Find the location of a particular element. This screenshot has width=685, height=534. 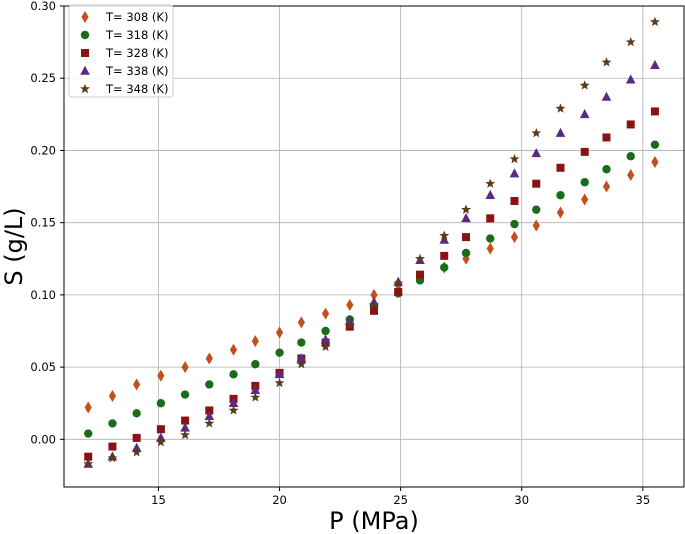

legend-entry-label: T= 318 (K) is located at coordinates (136, 35).